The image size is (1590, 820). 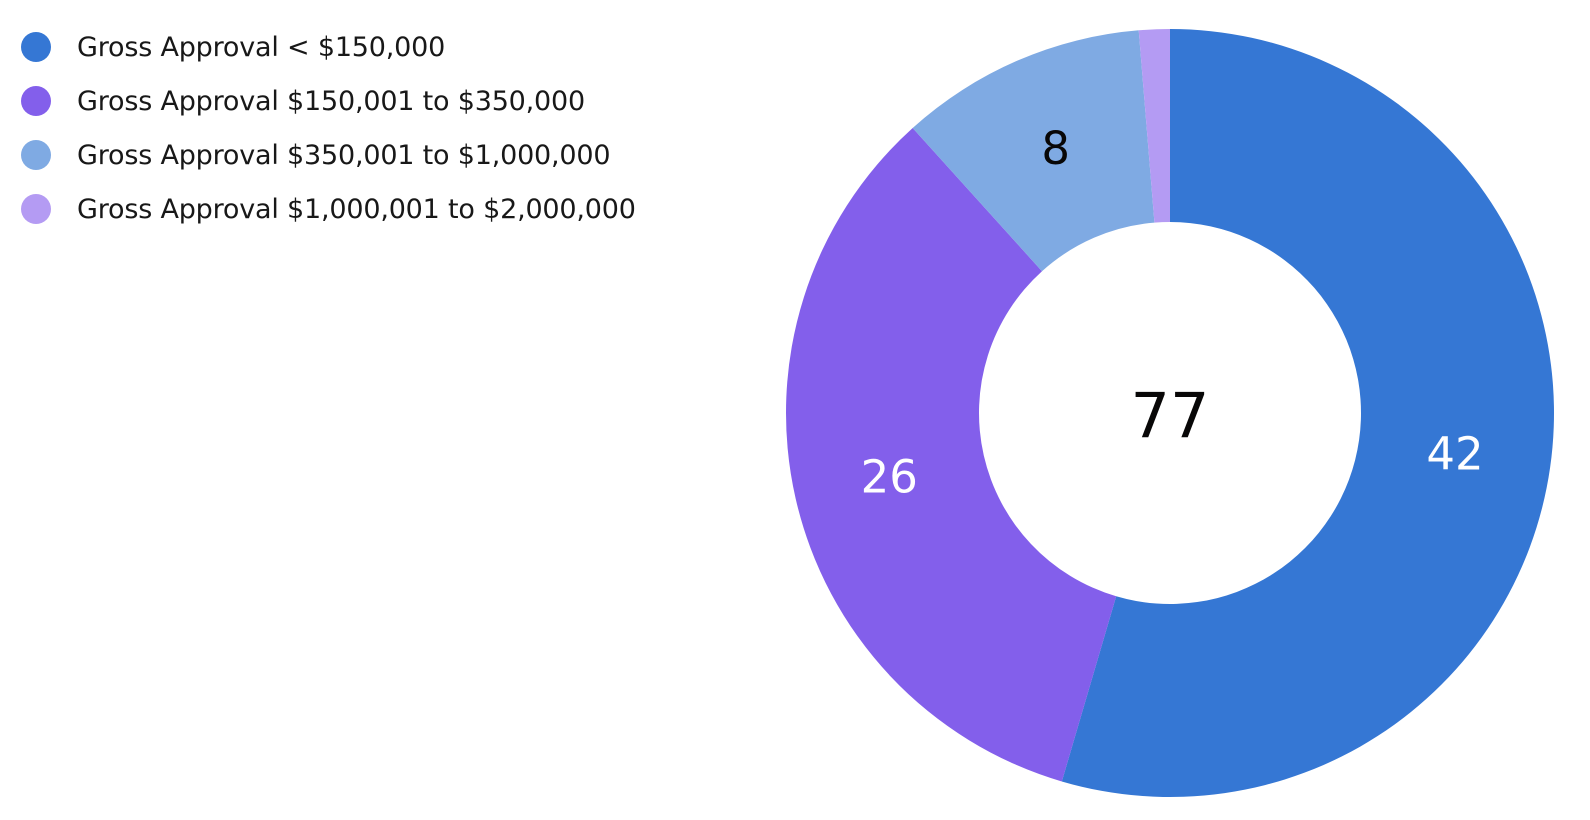 I want to click on legend-item: Gross Approval $150,001 to $350,000, so click(x=328, y=101).